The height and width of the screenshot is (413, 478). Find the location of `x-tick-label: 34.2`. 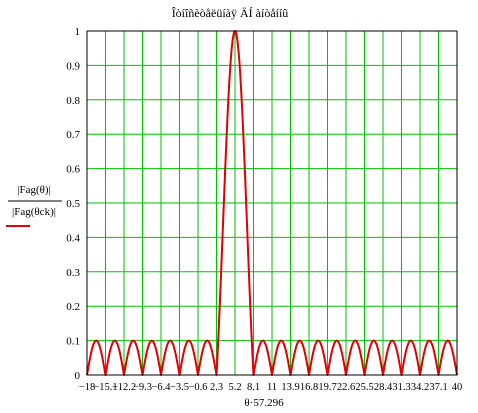

x-tick-label: 34.2 is located at coordinates (420, 387).